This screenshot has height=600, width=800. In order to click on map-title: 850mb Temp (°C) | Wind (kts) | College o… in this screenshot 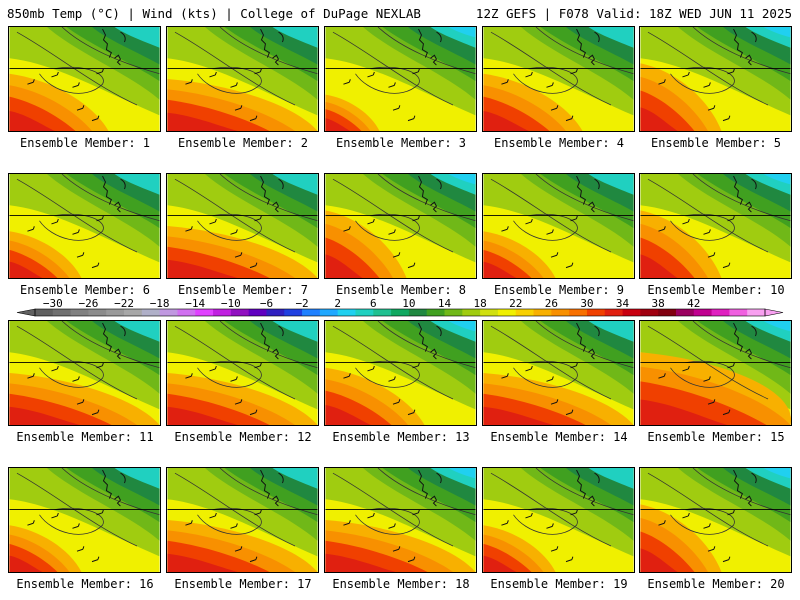, I will do `click(214, 13)`.